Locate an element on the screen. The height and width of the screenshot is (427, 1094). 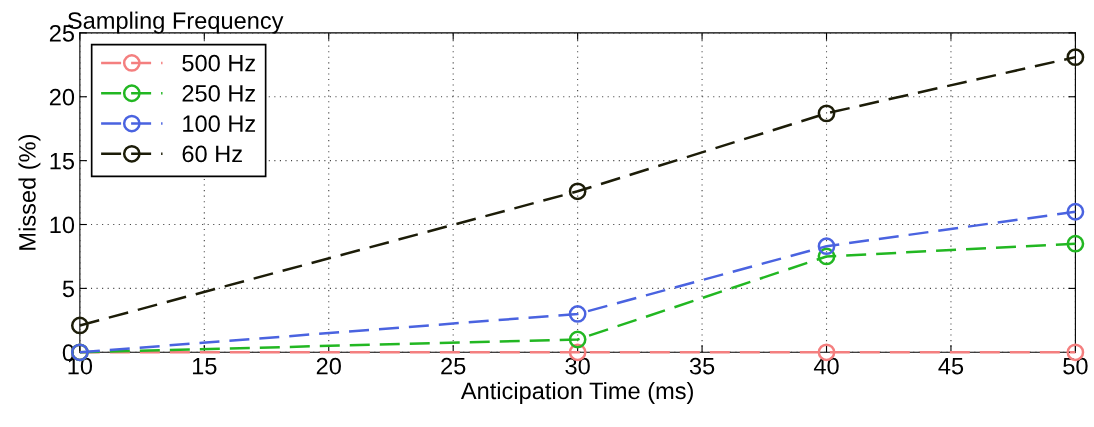
legend-label: 250 Hz is located at coordinates (219, 93).